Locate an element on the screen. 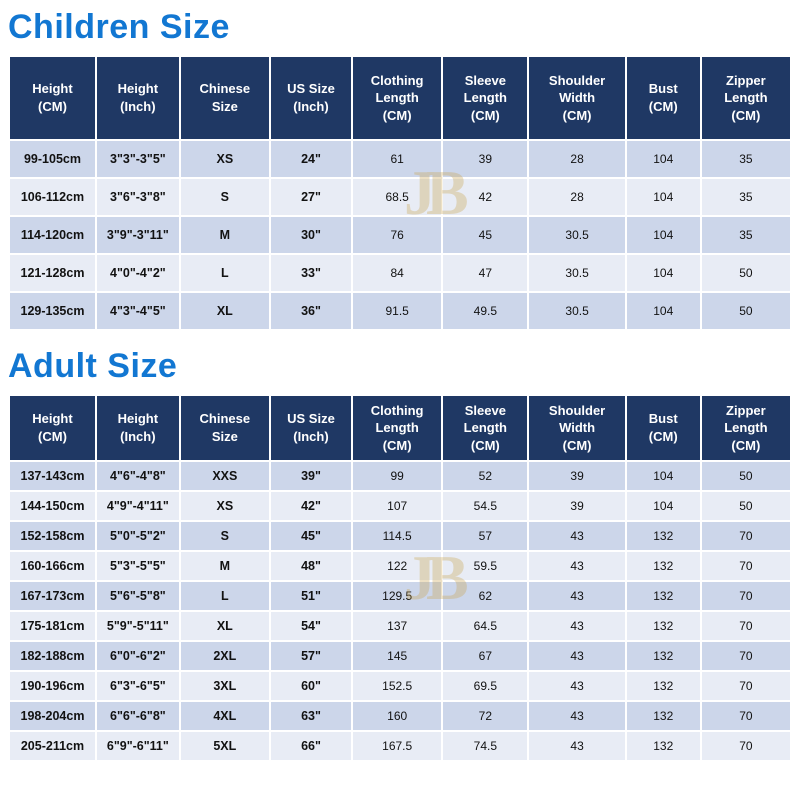  table-cell: 76 is located at coordinates (397, 235).